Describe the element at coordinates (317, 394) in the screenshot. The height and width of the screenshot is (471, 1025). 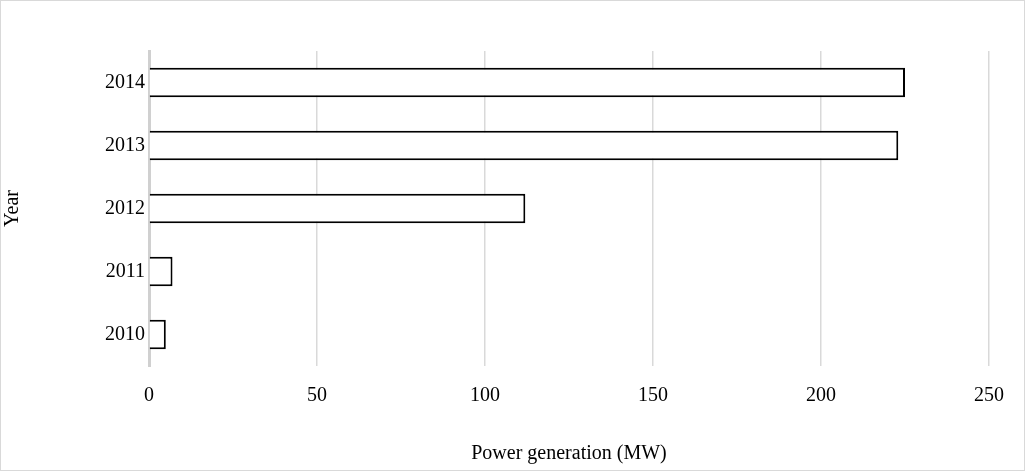
I see `x-tick-label: 50` at that location.